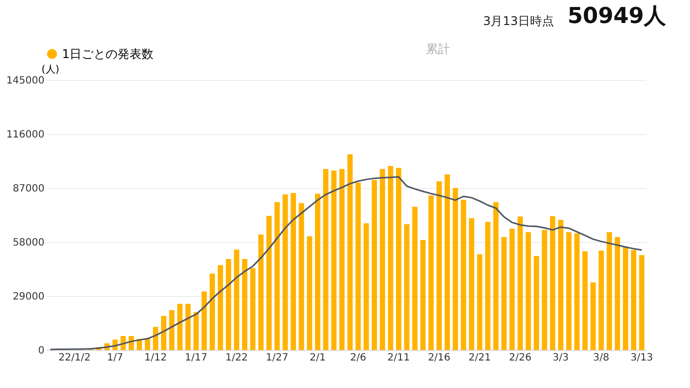 The image size is (690, 388). Describe the element at coordinates (520, 358) in the screenshot. I see `x-tick-label: 2/26` at that location.